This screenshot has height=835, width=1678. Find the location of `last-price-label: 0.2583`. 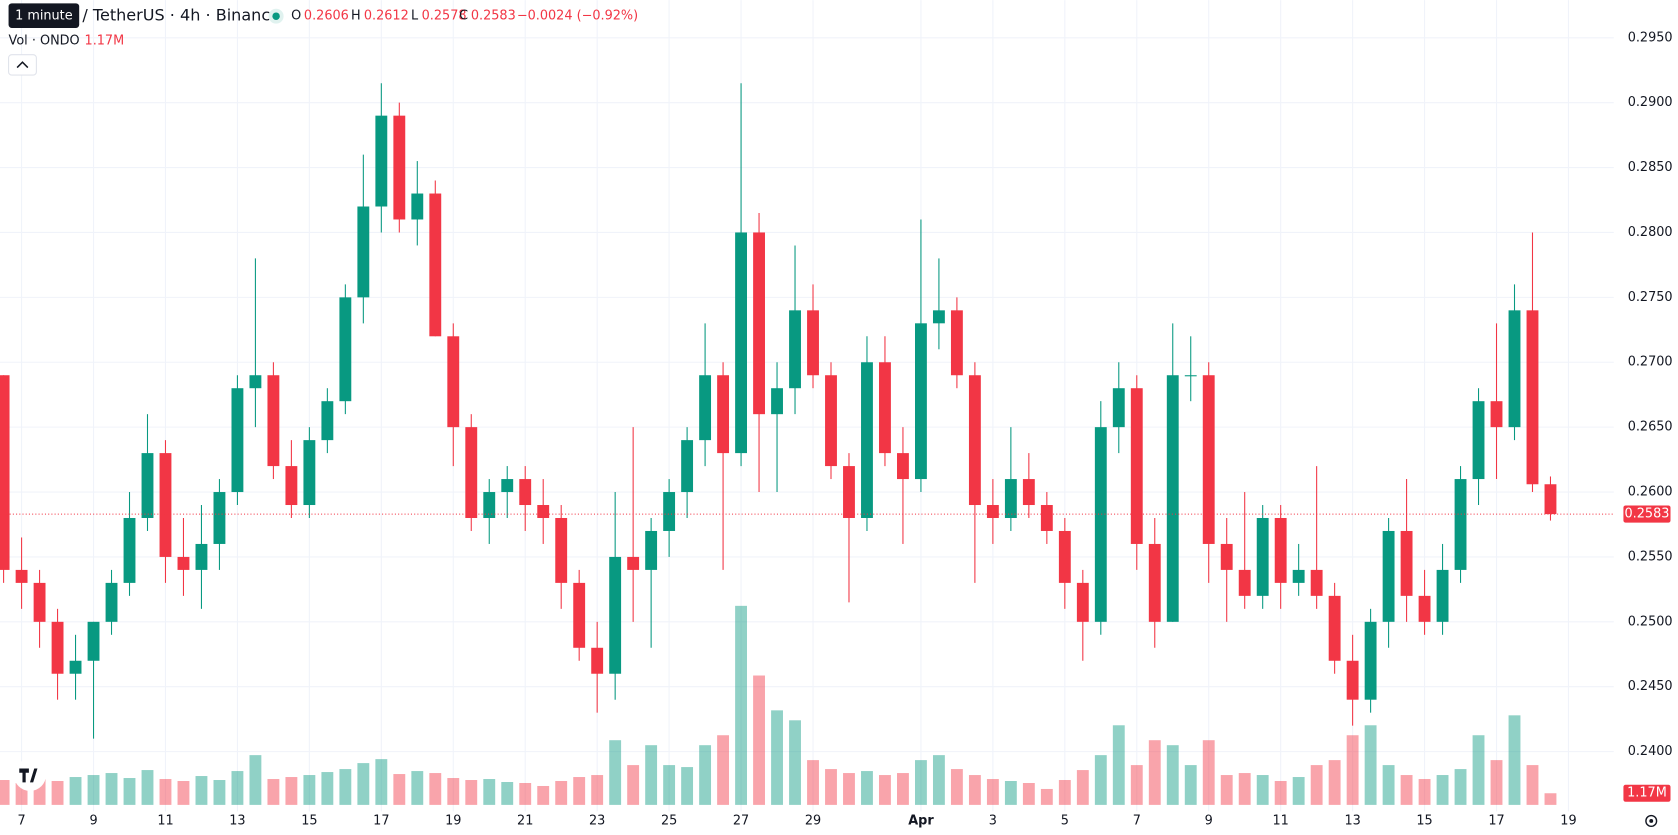

last-price-label: 0.2583 is located at coordinates (1647, 514).